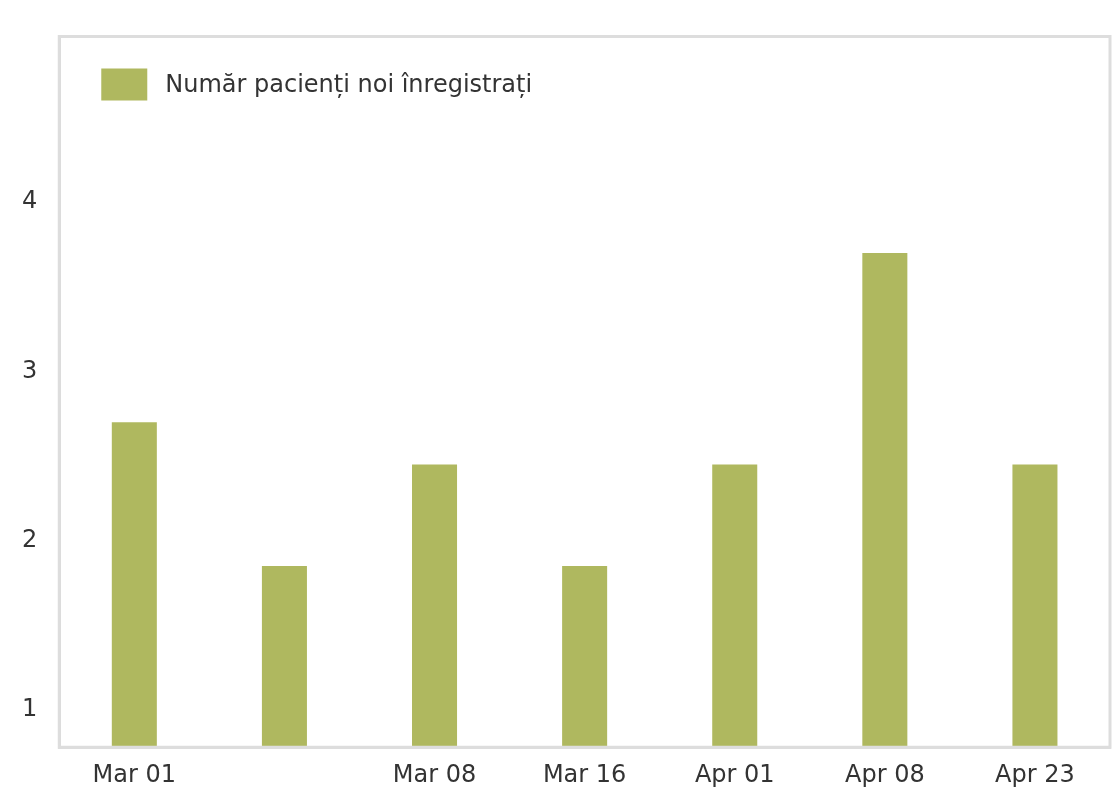 The width and height of the screenshot is (1112, 808). I want to click on y-tick-label: 4, so click(29, 200).